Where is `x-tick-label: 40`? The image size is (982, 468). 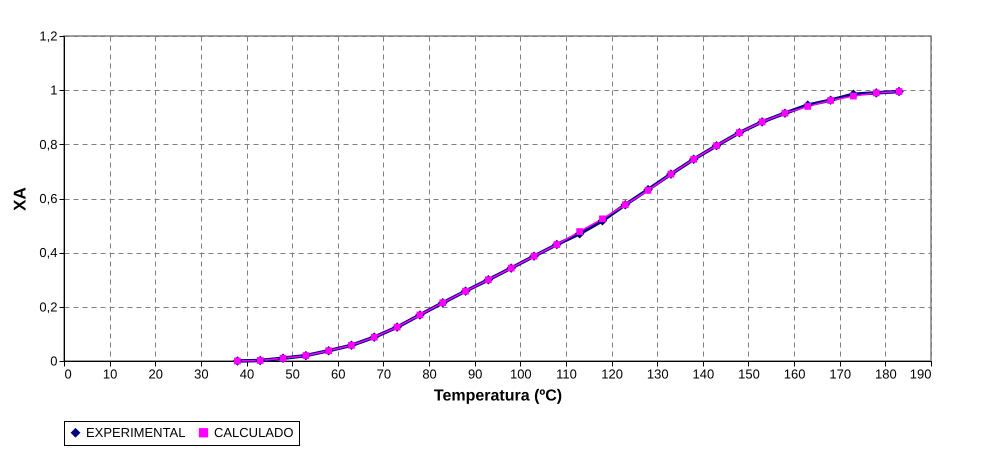
x-tick-label: 40 is located at coordinates (247, 374).